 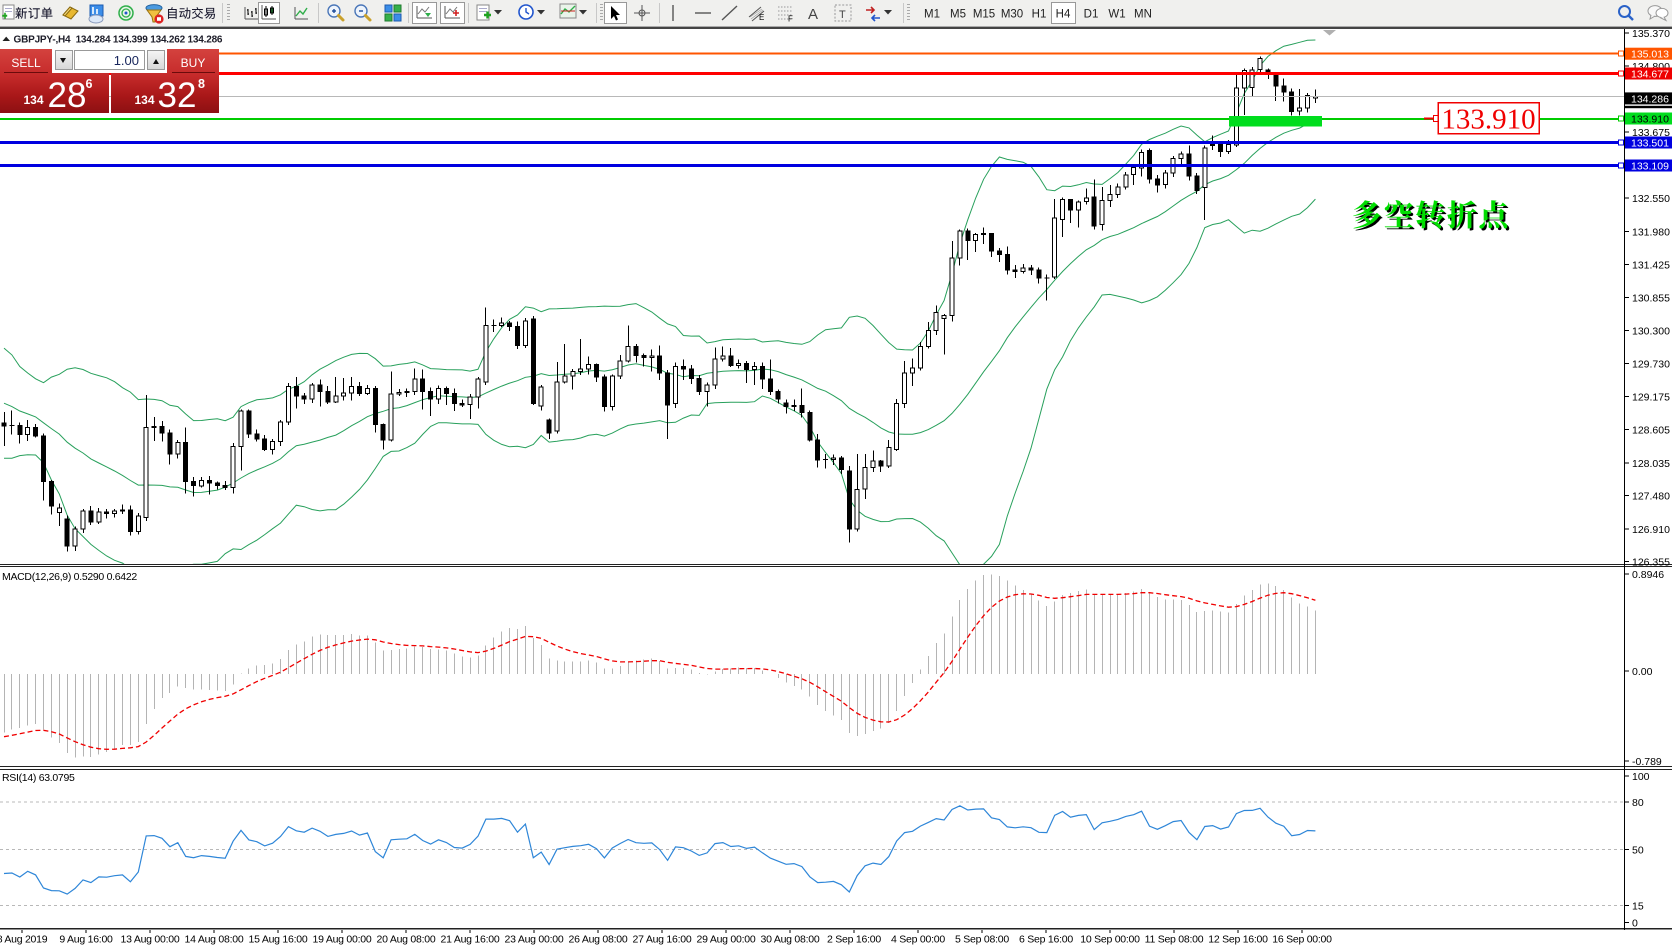 What do you see at coordinates (86, 940) in the screenshot?
I see `svg-text: 9 Aug 16:00` at bounding box center [86, 940].